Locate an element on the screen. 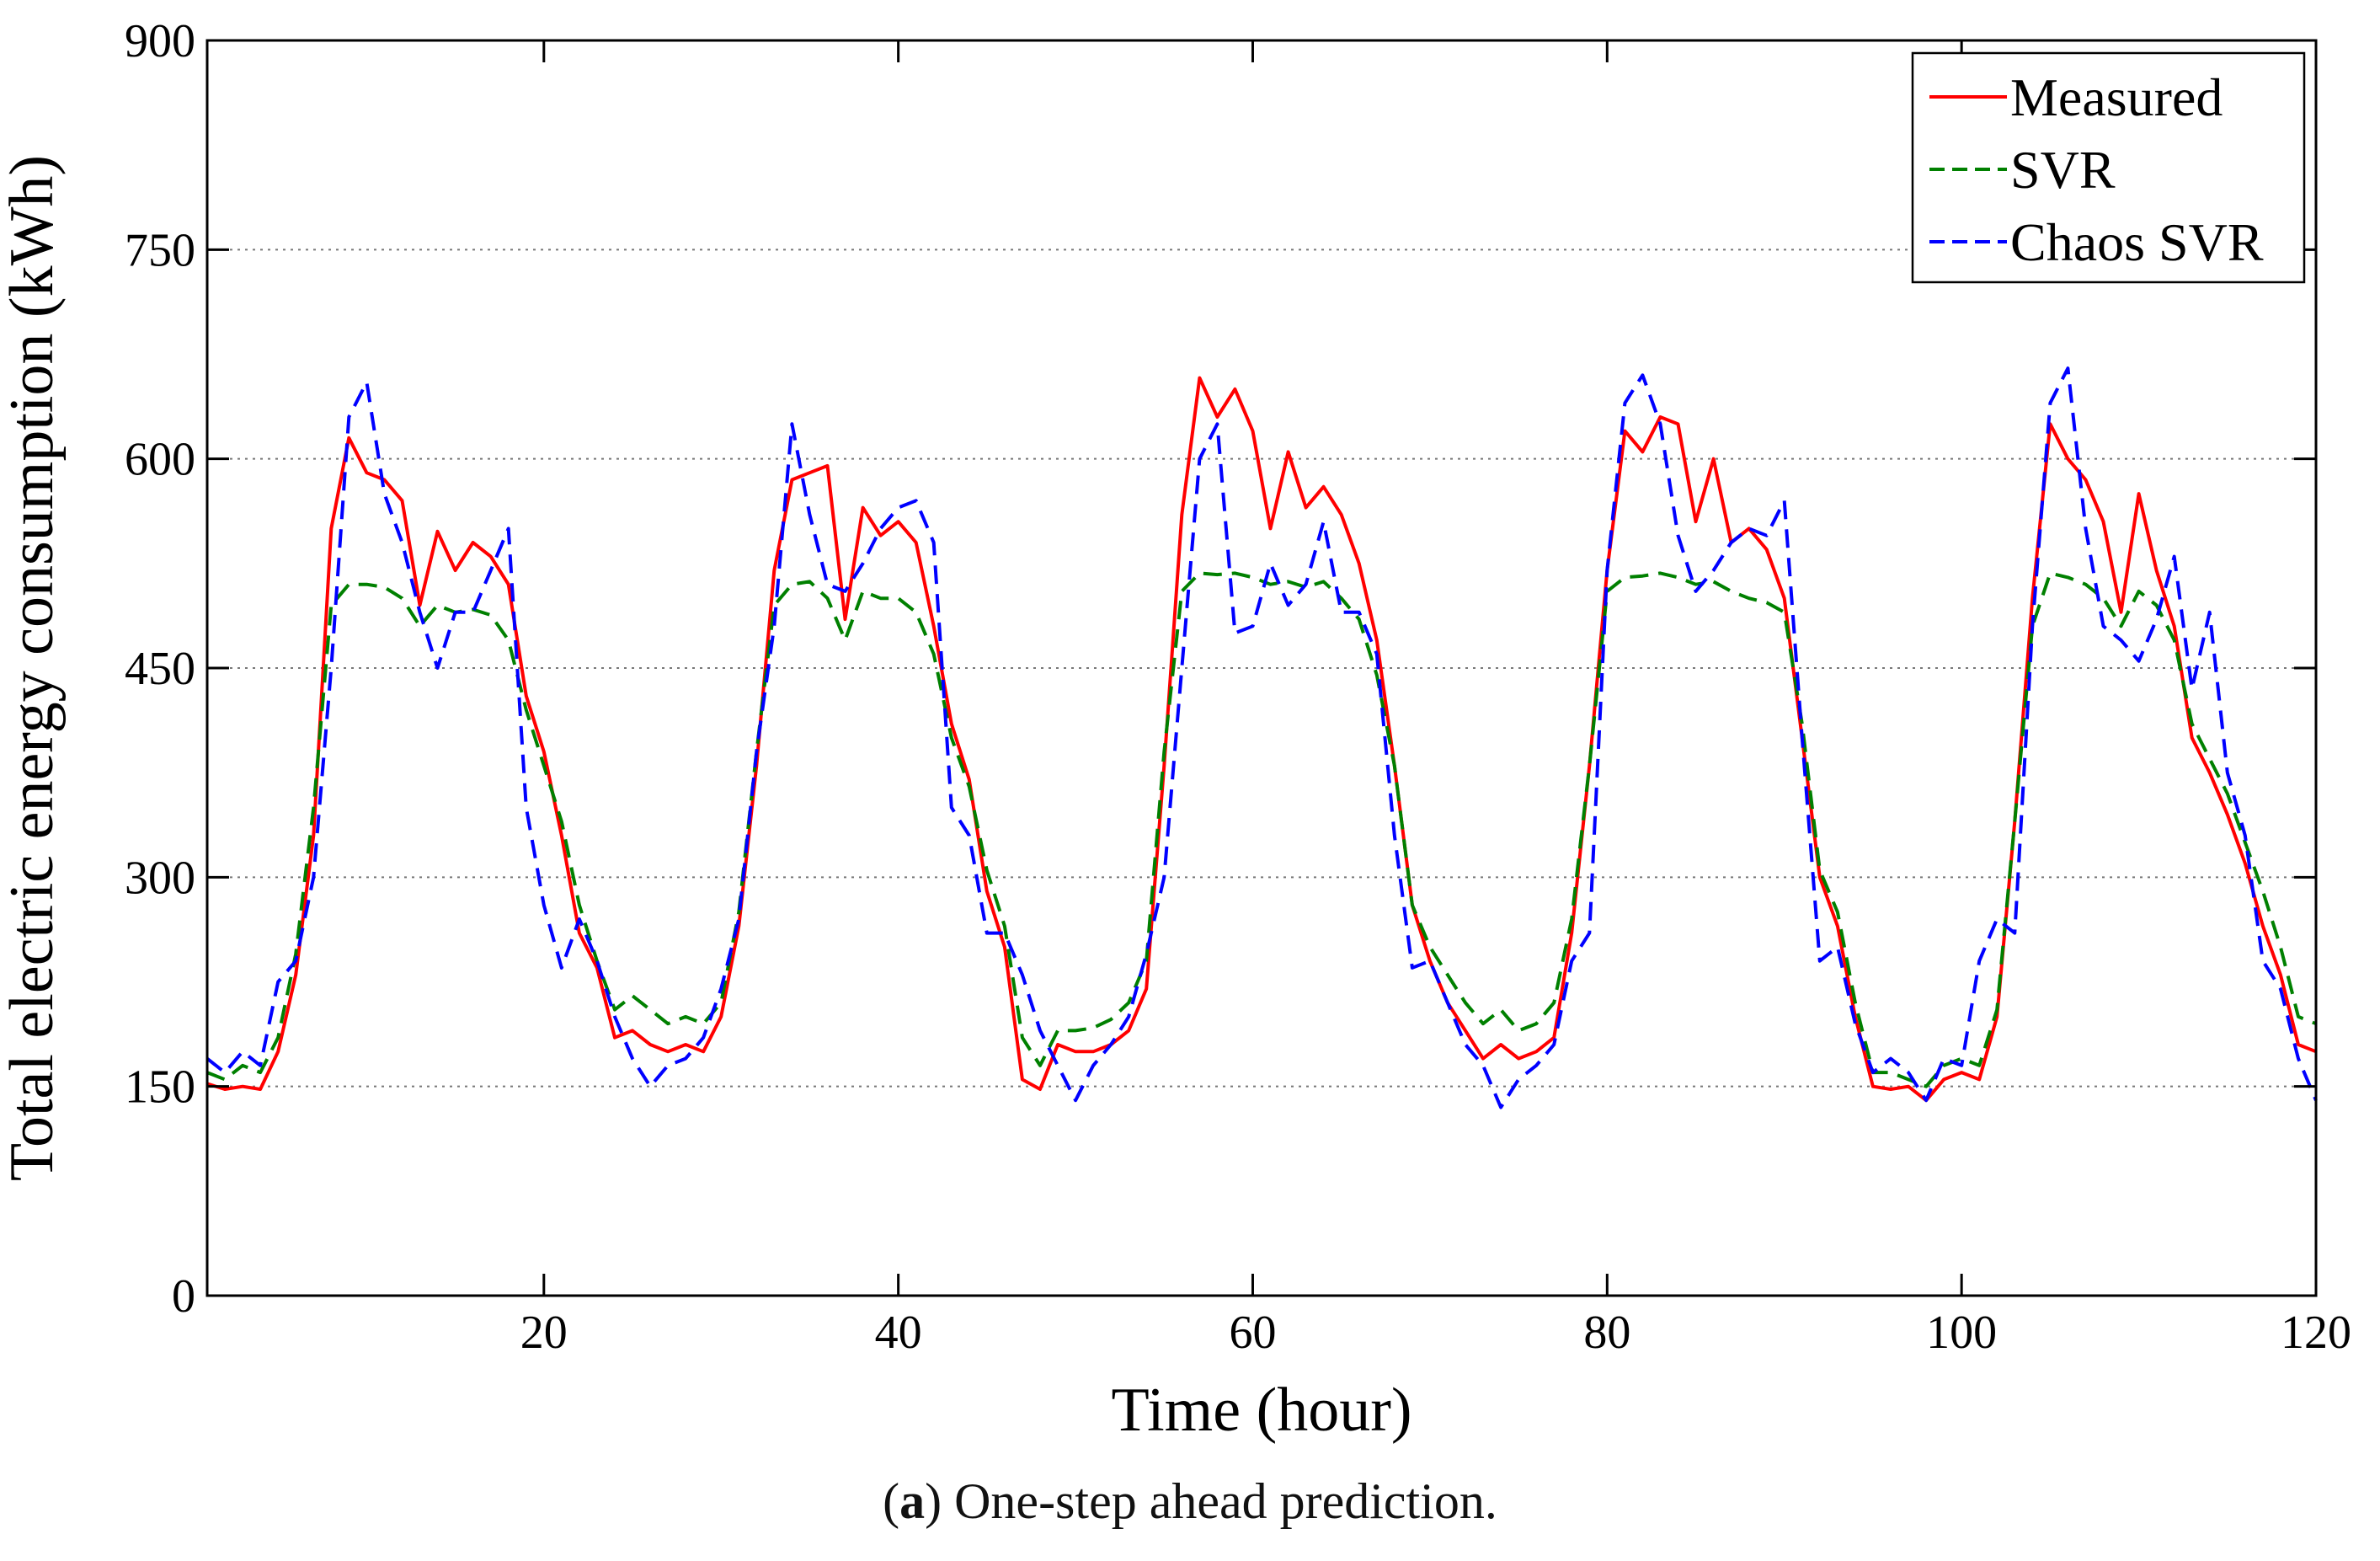 This screenshot has width=2380, height=1561. legend-label: SVR is located at coordinates (2063, 170).